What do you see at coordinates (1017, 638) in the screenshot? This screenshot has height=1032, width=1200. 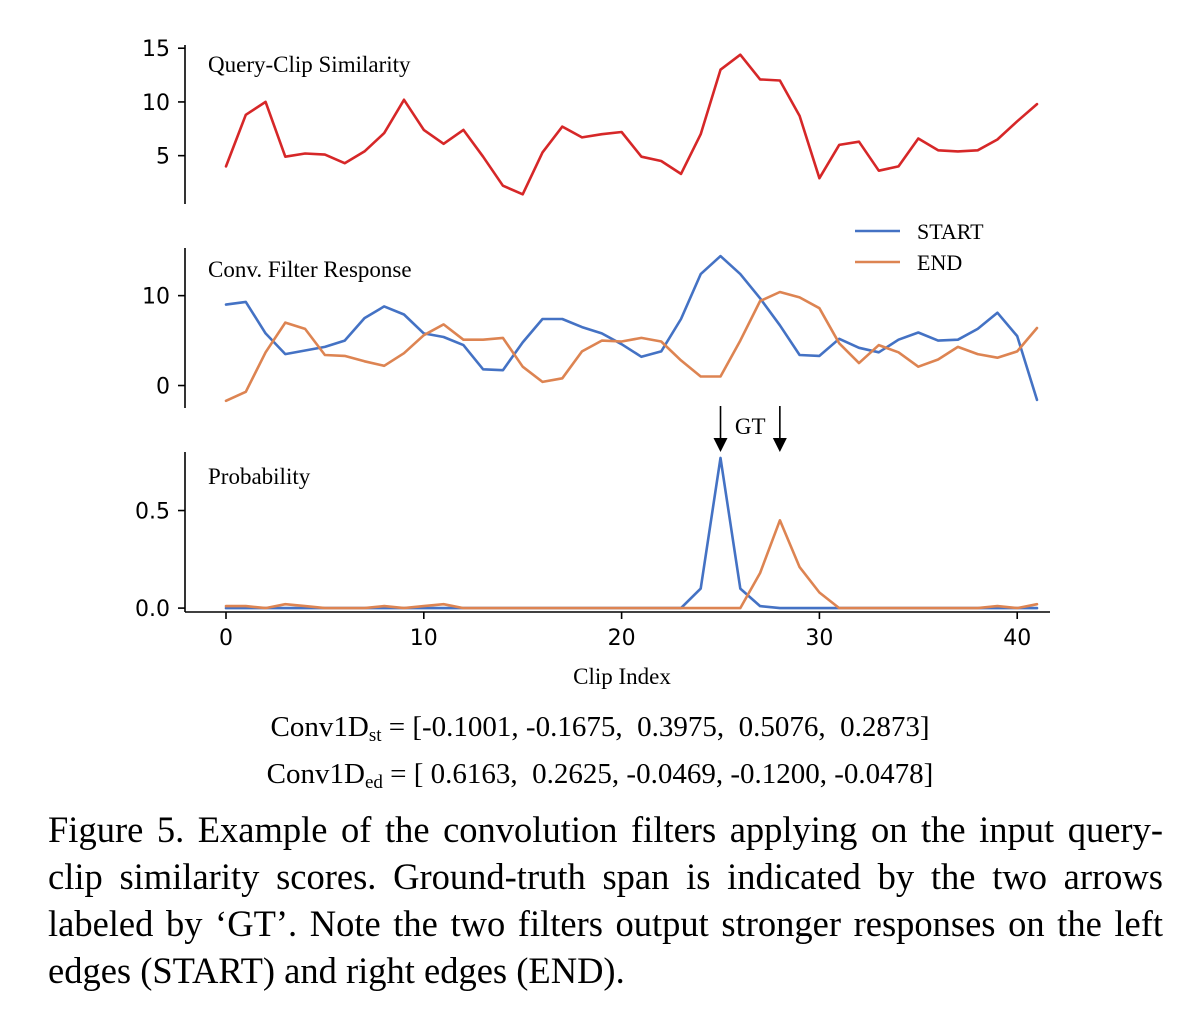 I see `x-tick-label: 40` at bounding box center [1017, 638].